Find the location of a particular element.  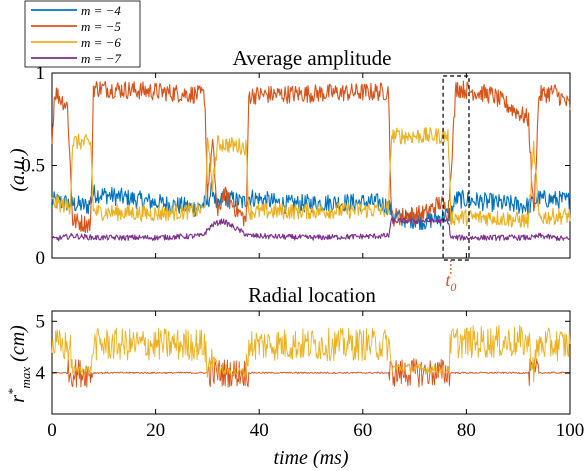

radial-ylabel-star: * is located at coordinates (12, 391).